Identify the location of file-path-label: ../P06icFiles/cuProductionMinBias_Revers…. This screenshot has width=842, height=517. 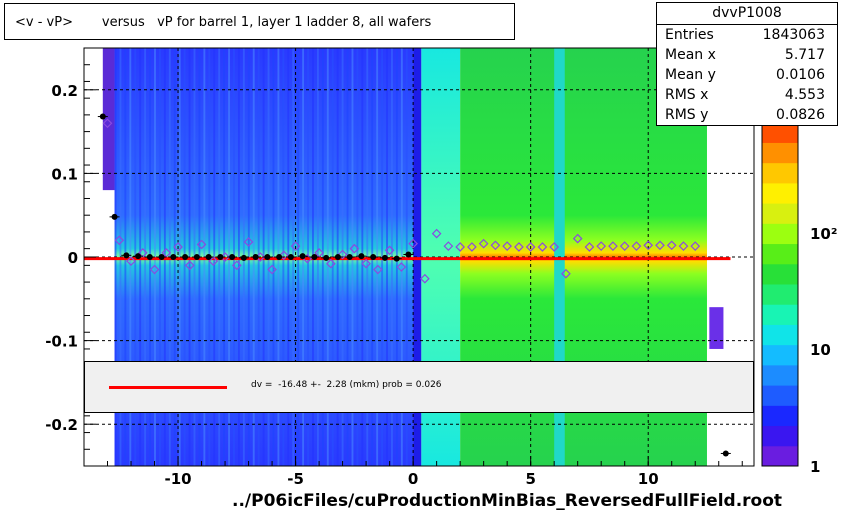
(507, 501).